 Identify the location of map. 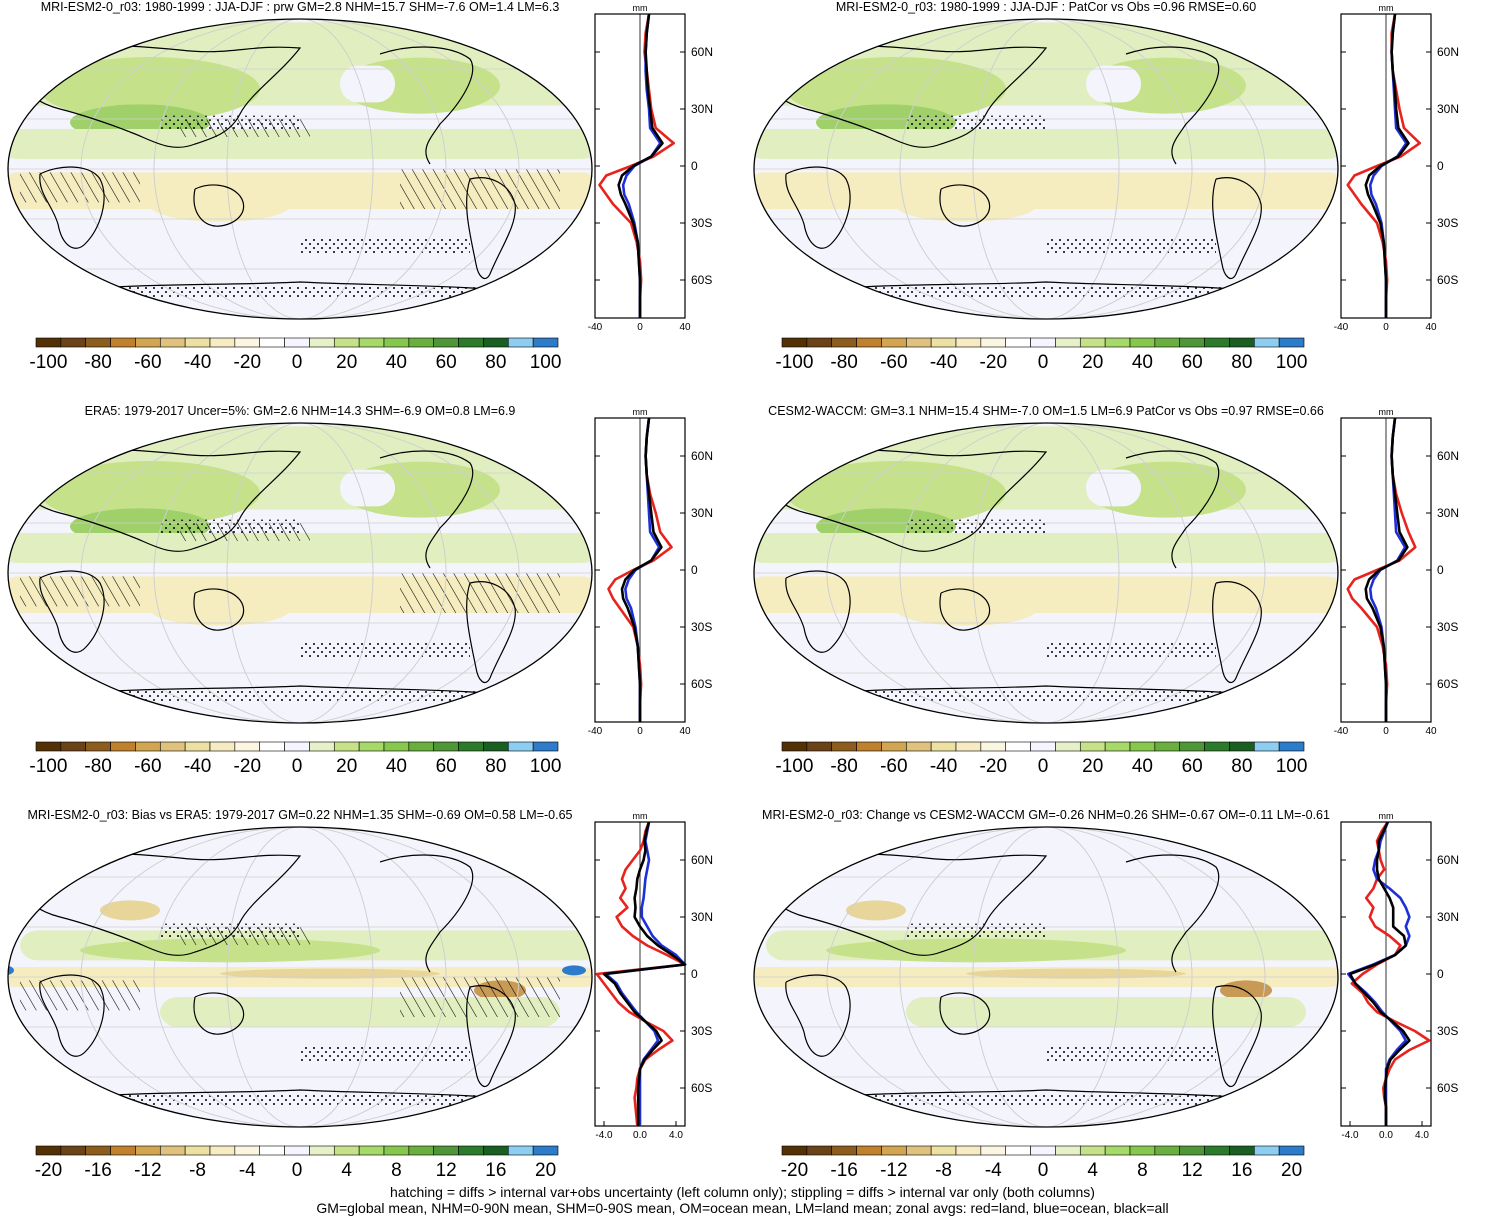
(1046, 573).